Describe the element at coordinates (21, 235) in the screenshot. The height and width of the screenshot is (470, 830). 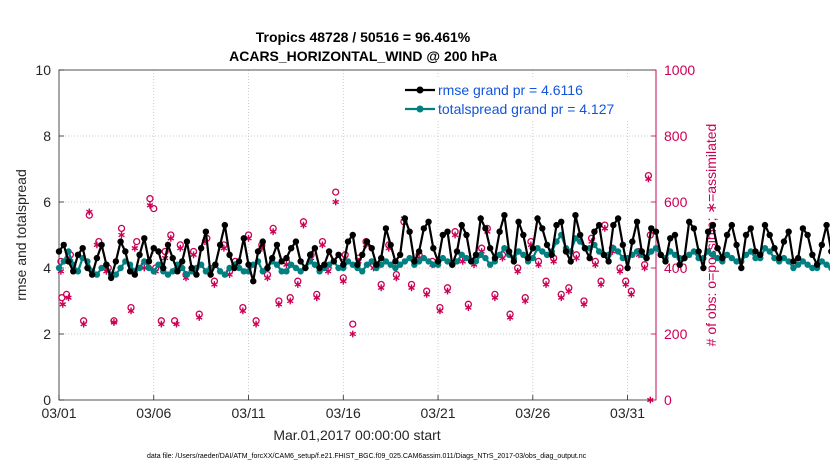
I see `y-axis-label: rmse and totalspread` at that location.